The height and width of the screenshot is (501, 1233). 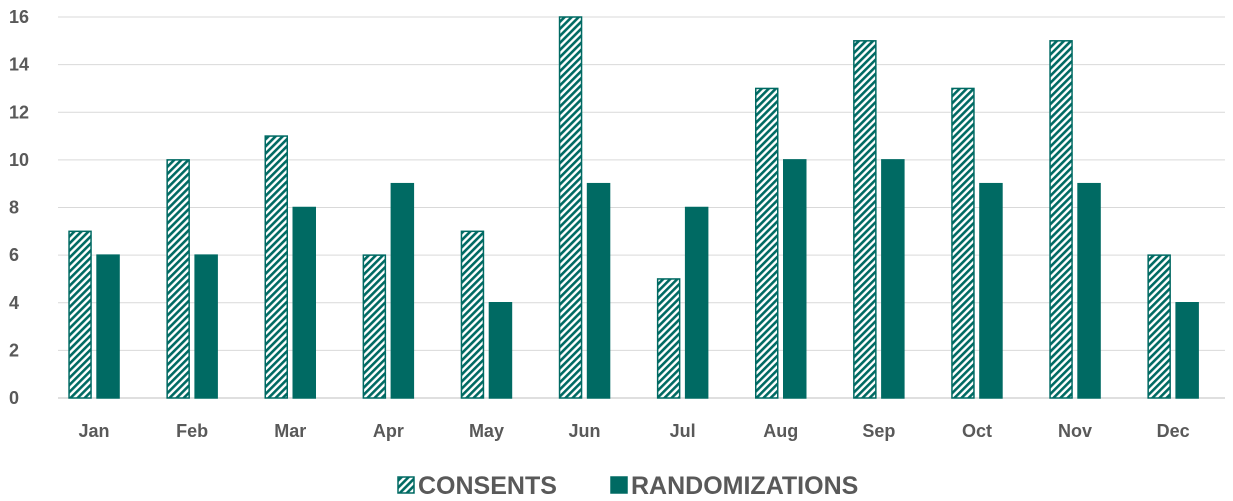 I want to click on x-tick-label: Feb, so click(x=192, y=431).